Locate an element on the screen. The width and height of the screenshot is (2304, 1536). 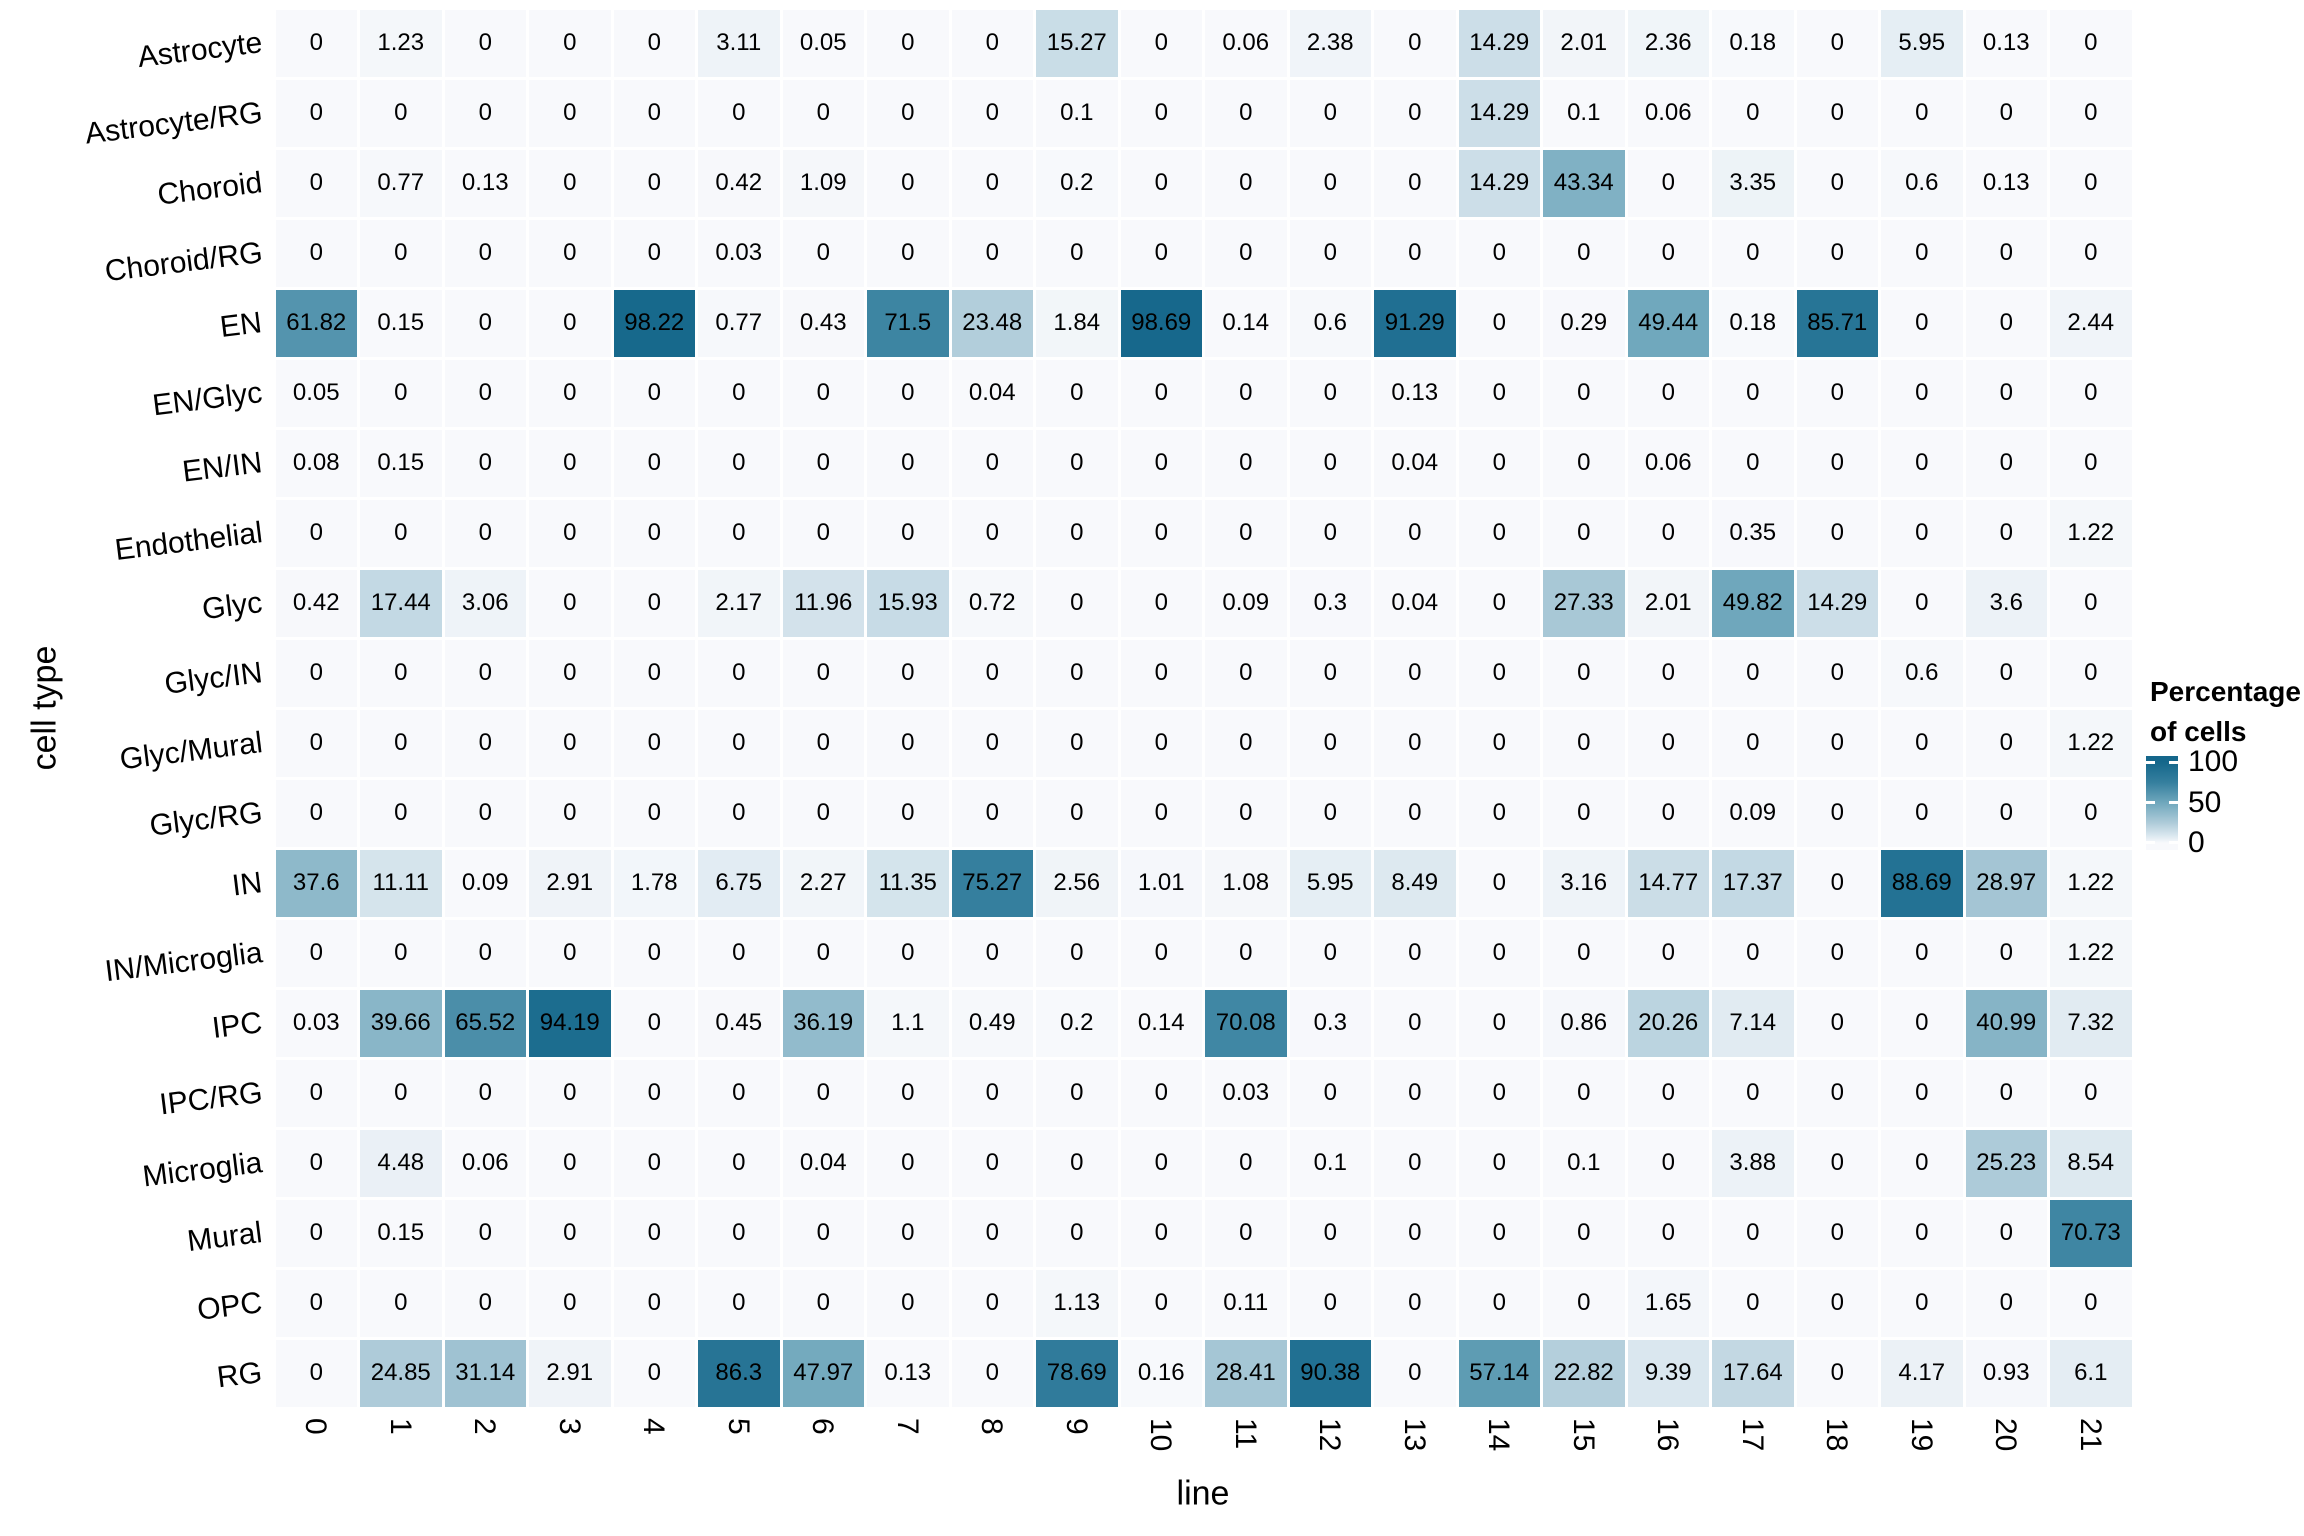
heatmap-cell: 86.3 is located at coordinates (739, 1373).